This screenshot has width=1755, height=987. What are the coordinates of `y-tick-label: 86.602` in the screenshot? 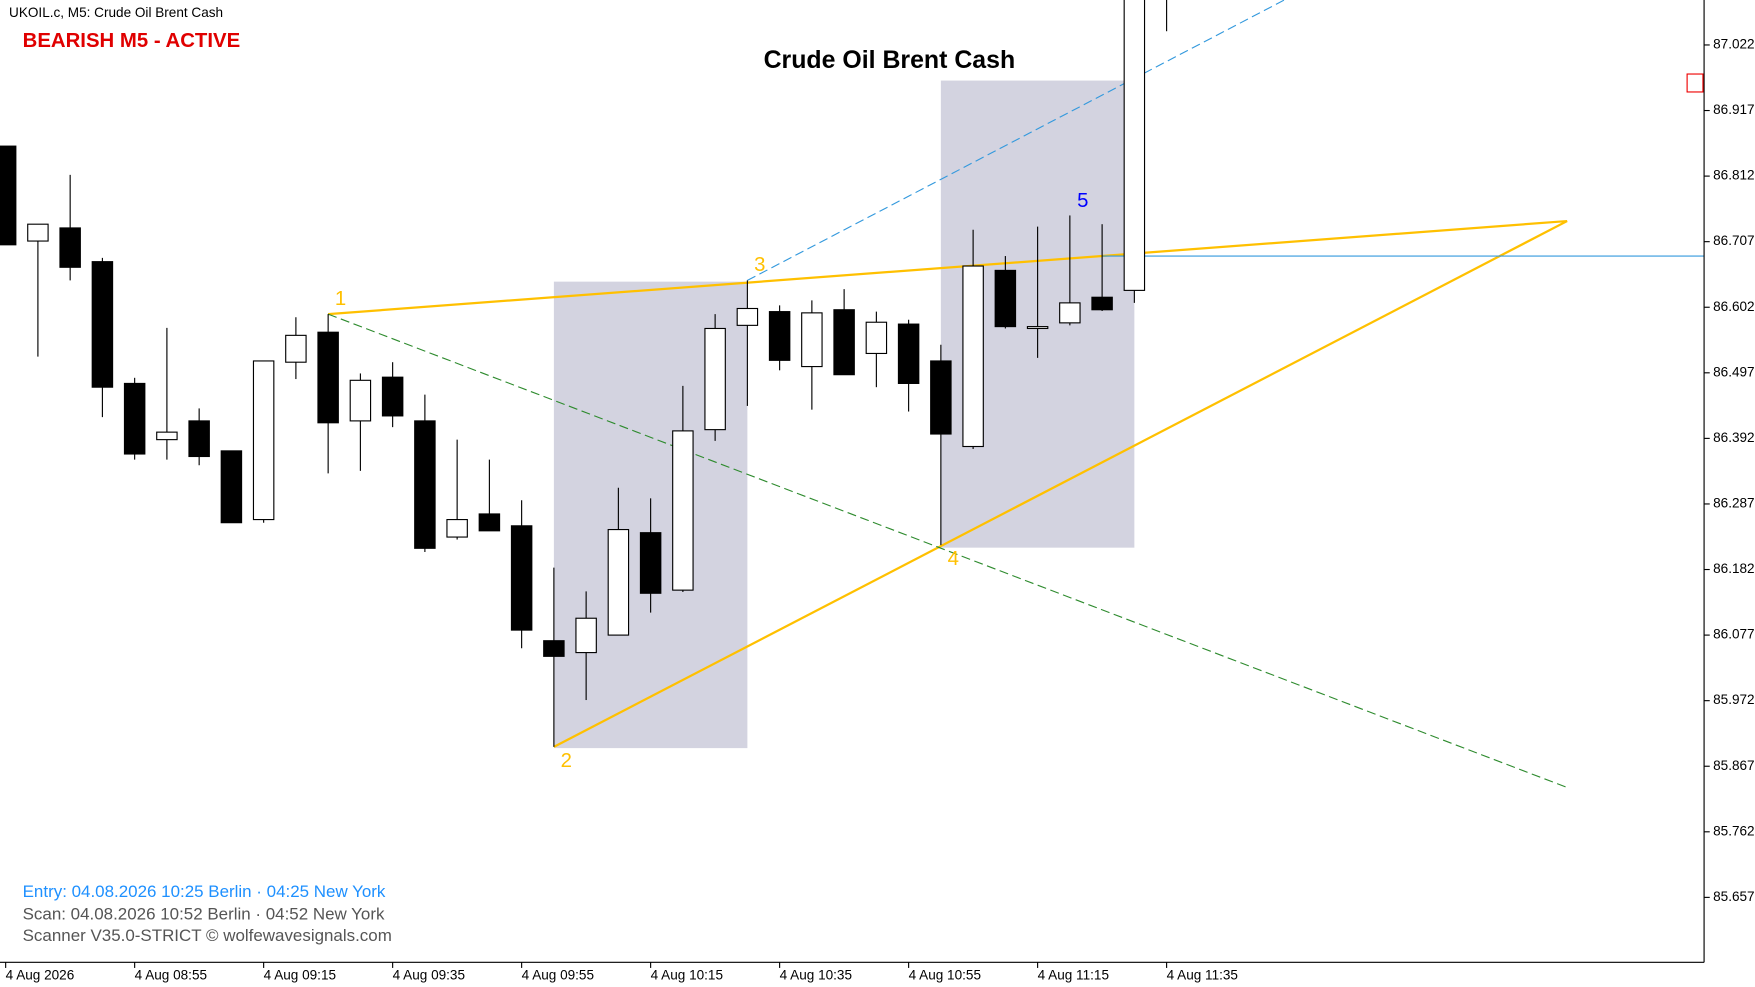 It's located at (1733, 306).